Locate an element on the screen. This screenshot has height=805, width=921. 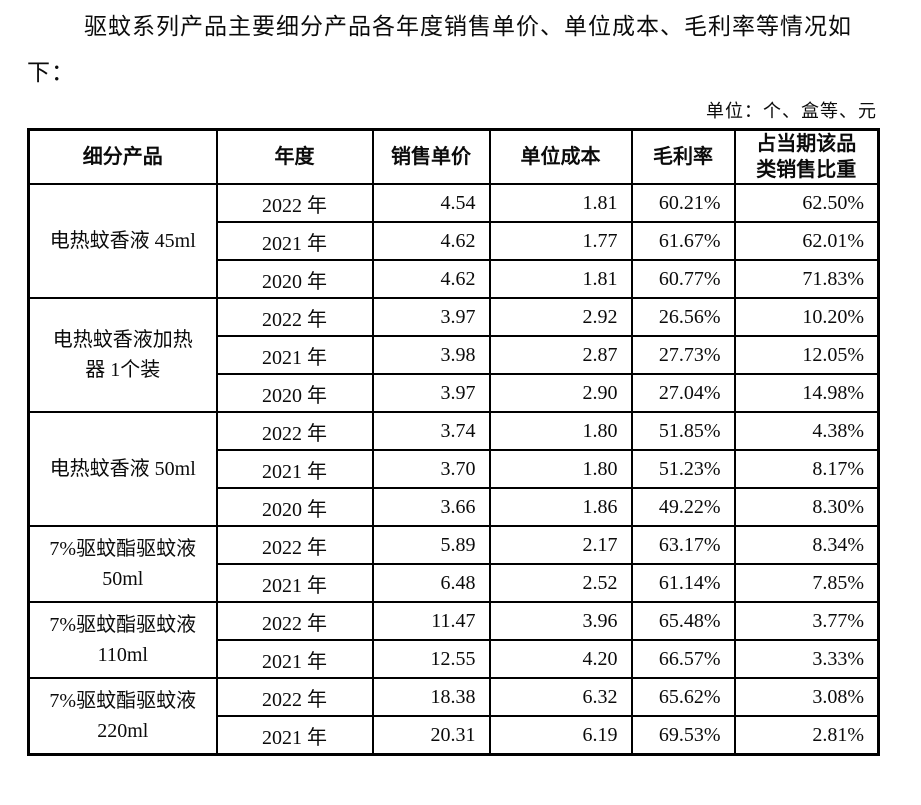
table-row: 2021 年 20.31 6.19 69.53% 2.81% is located at coordinates (454, 735).